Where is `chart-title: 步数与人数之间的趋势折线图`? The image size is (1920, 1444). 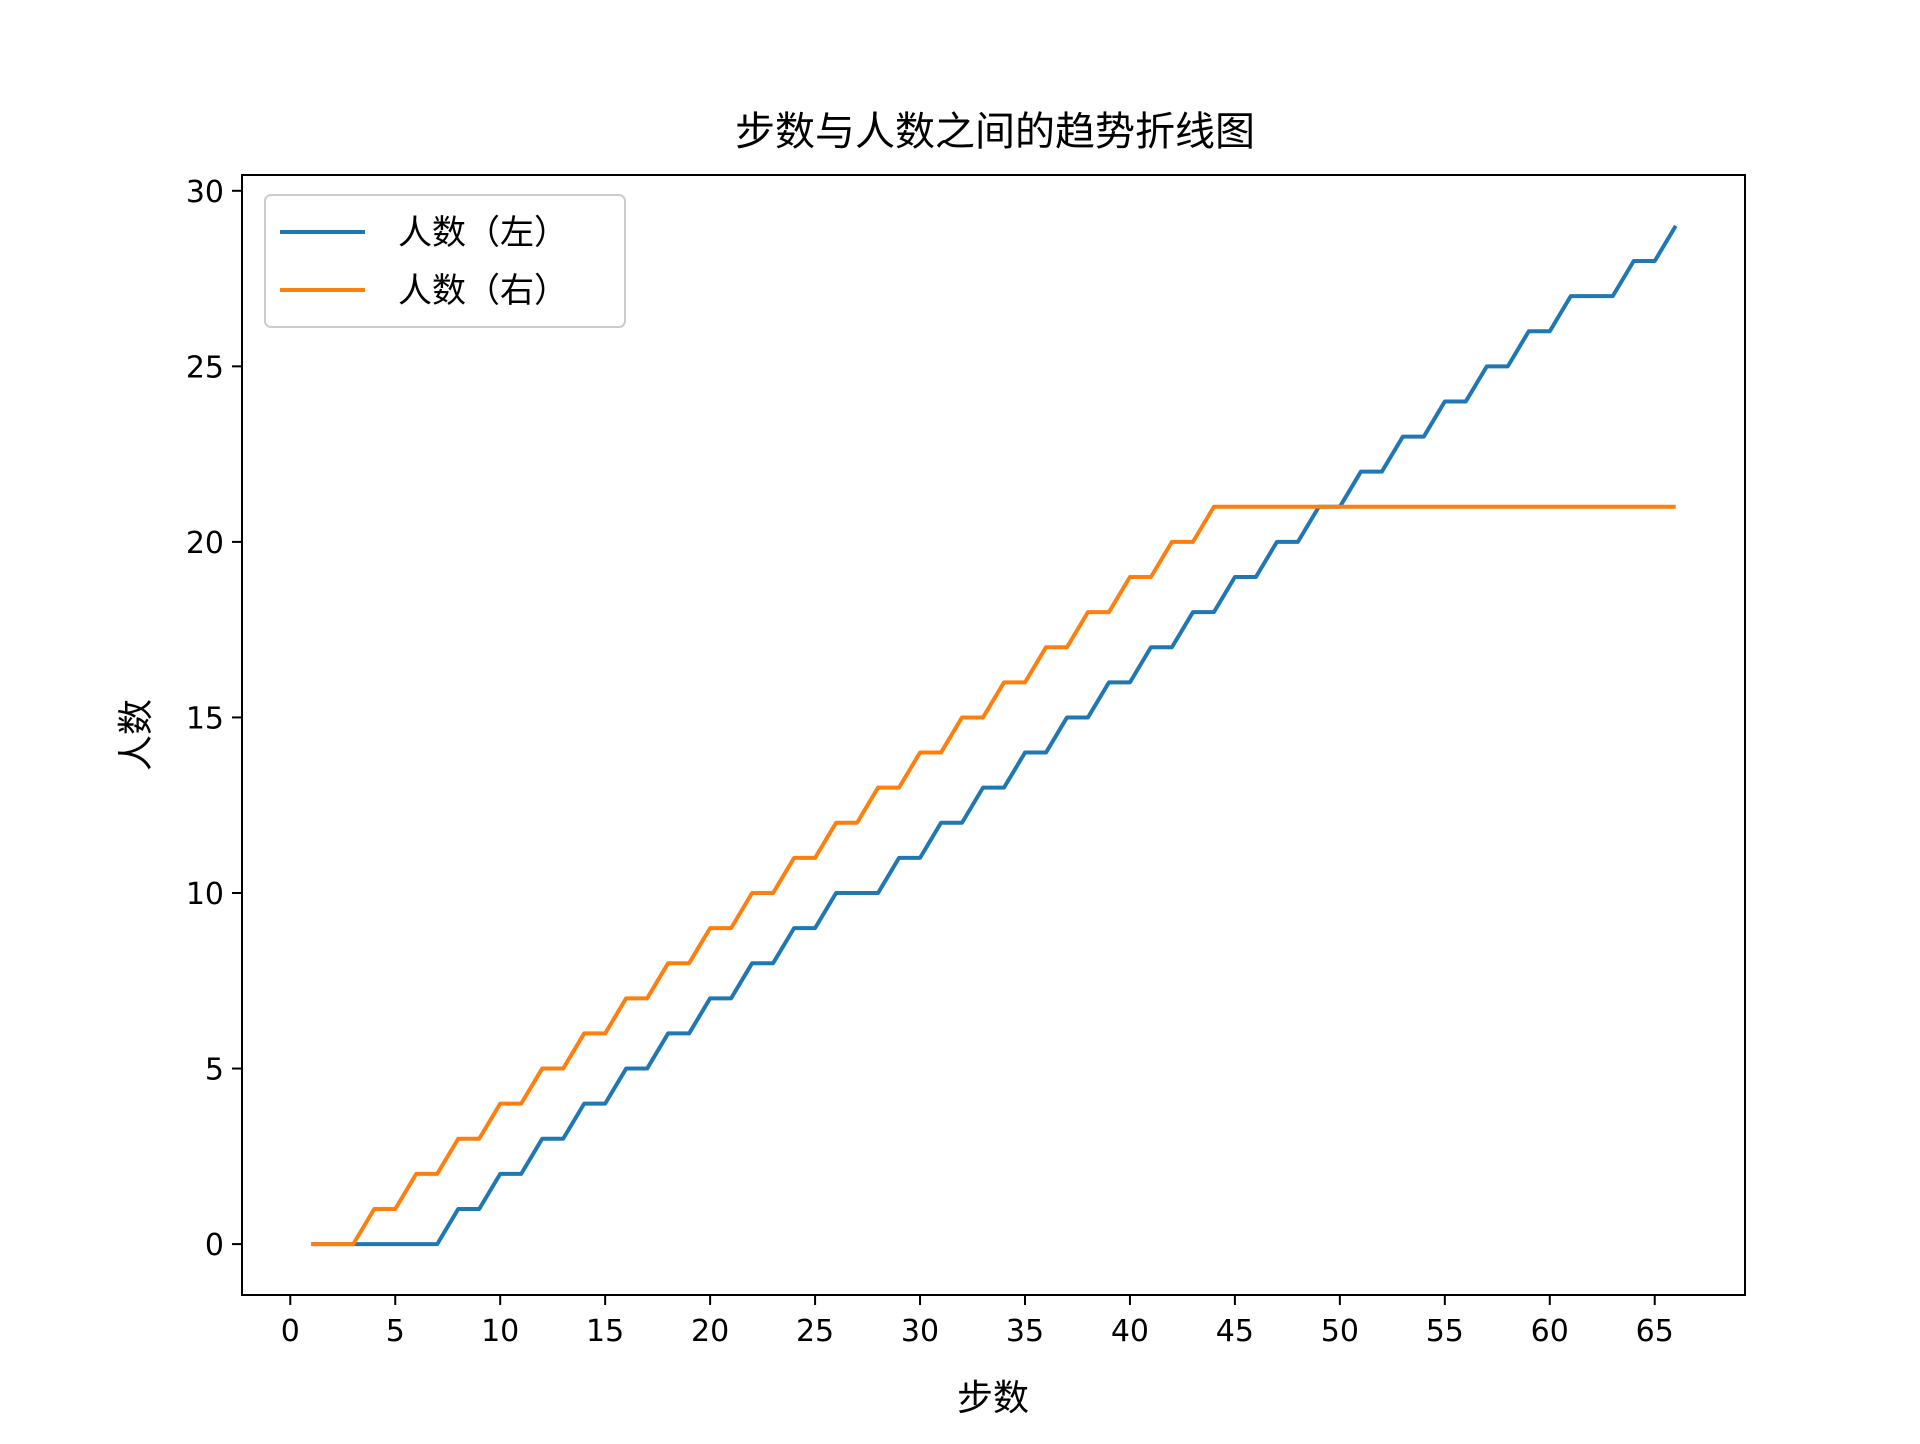 chart-title: 步数与人数之间的趋势折线图 is located at coordinates (995, 132).